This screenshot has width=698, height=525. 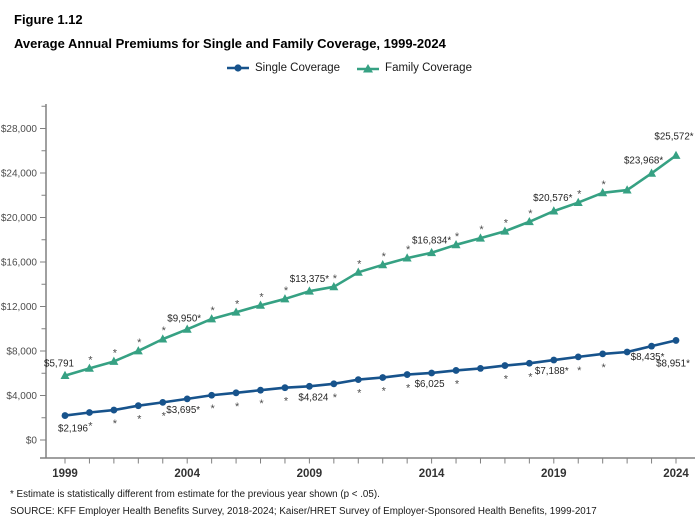 I want to click on single-data-label: $3,695*, so click(x=183, y=410).